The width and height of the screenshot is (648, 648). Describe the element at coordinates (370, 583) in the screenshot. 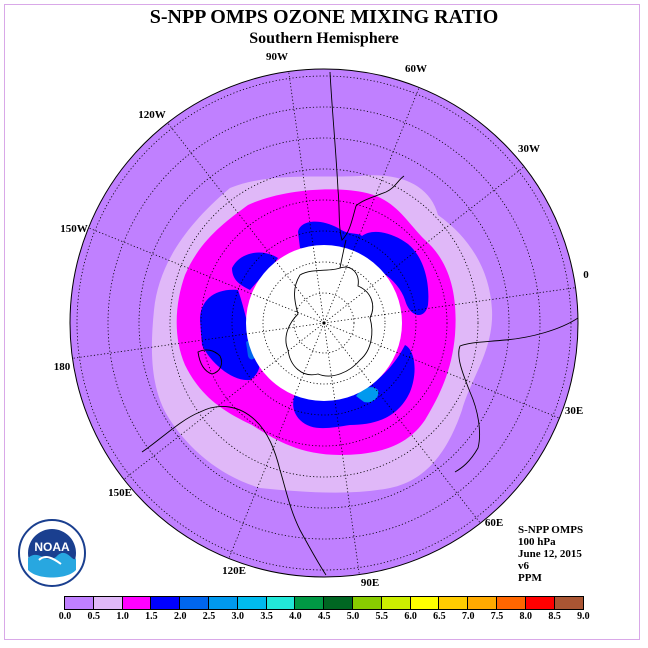

I see `longitude-label: 90E` at that location.